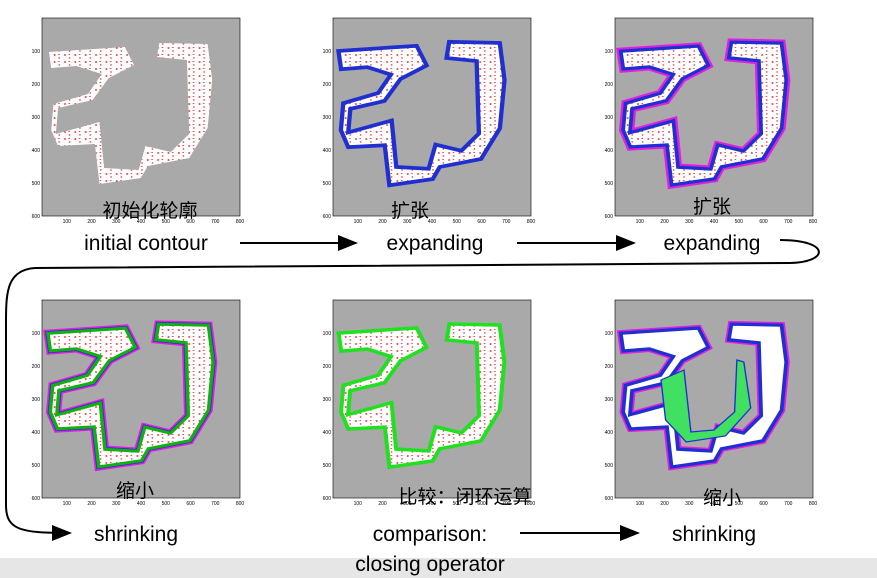 This screenshot has height=578, width=877. Describe the element at coordinates (429, 564) in the screenshot. I see `caption-en: closing operator` at that location.